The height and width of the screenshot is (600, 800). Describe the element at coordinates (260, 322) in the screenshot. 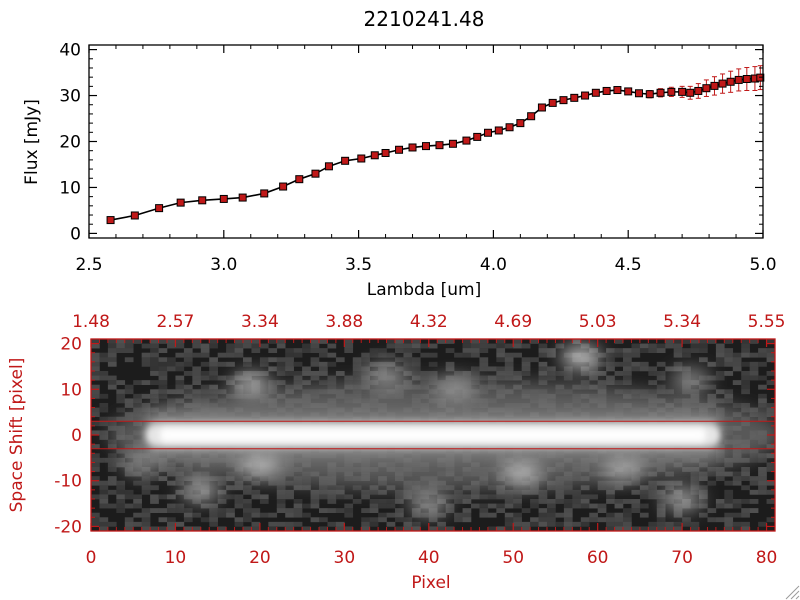

I see `image-top-tick-label: 3.34` at that location.